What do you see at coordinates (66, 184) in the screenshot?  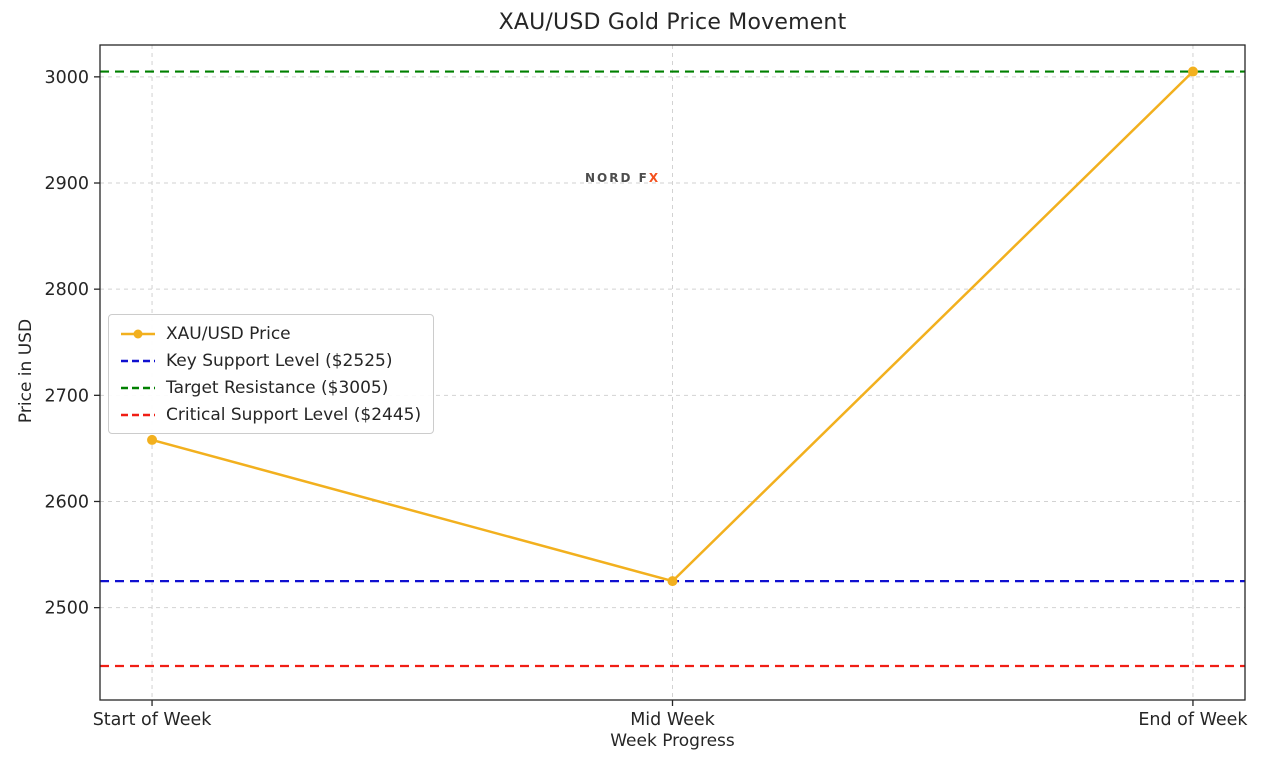 I see `y-tick-label: 2900` at bounding box center [66, 184].